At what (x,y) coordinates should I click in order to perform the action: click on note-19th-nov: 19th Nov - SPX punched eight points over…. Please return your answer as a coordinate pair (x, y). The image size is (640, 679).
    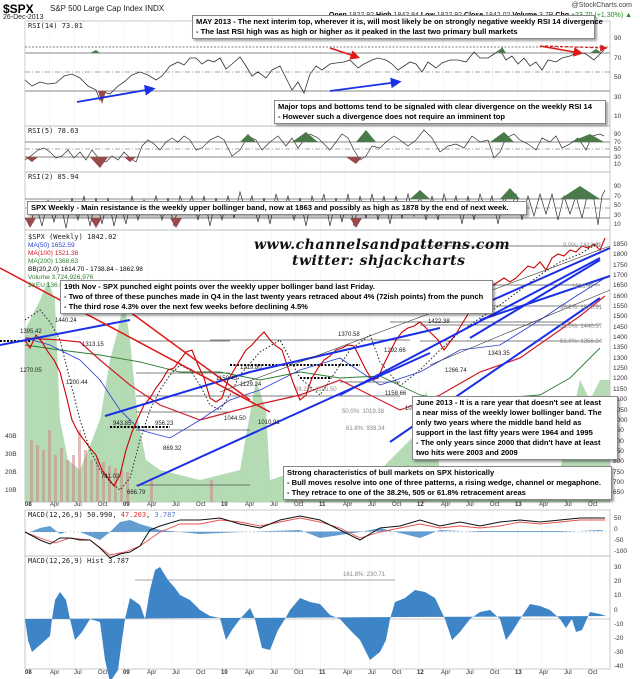
    Looking at the image, I should click on (276, 297).